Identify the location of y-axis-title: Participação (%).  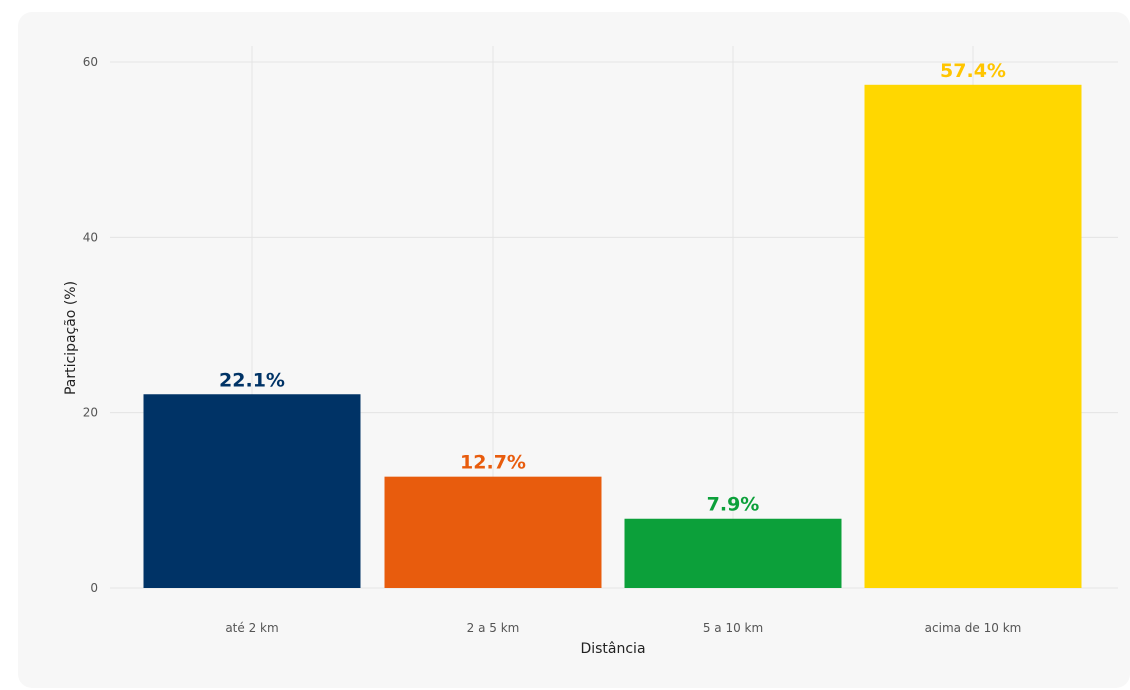
(71, 338).